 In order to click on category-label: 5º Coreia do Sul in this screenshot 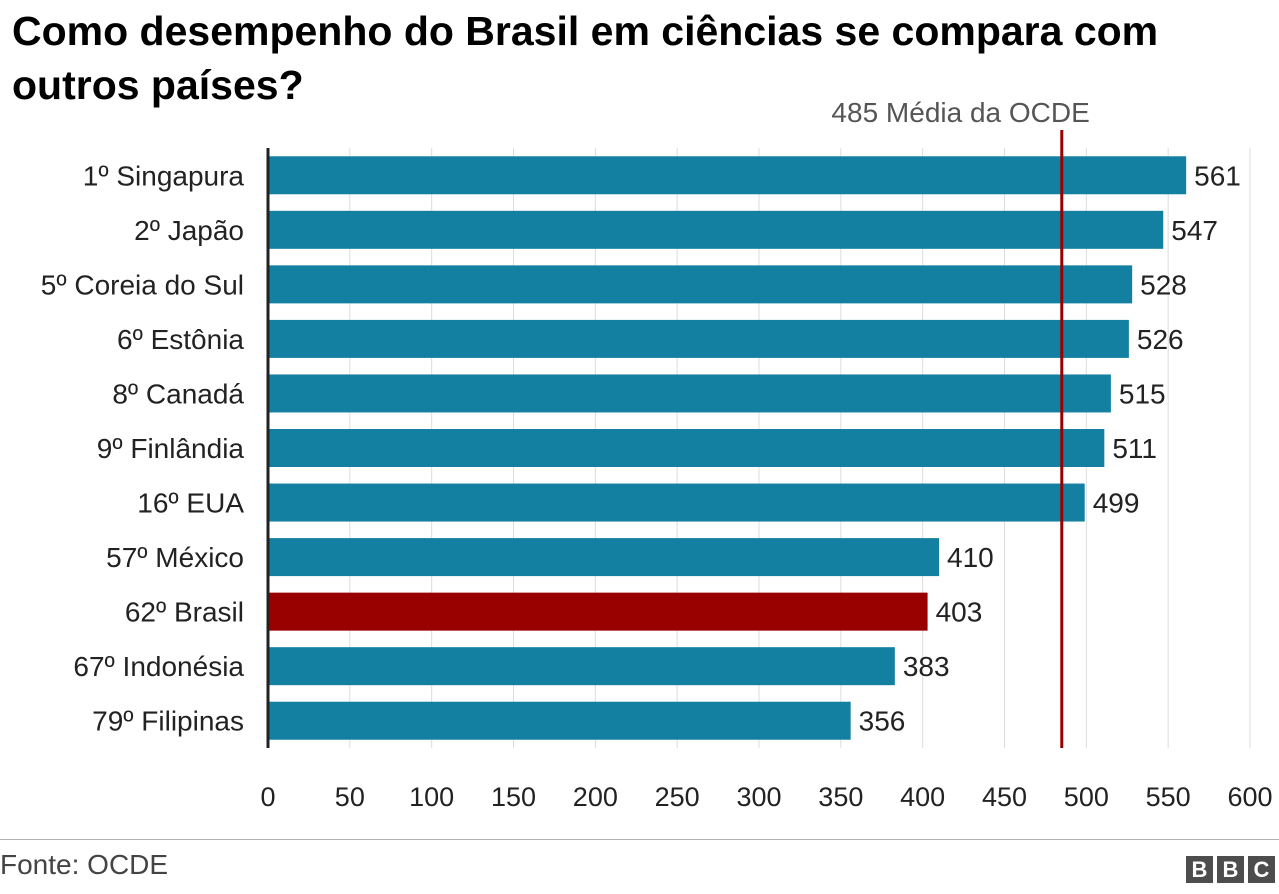, I will do `click(142, 284)`.